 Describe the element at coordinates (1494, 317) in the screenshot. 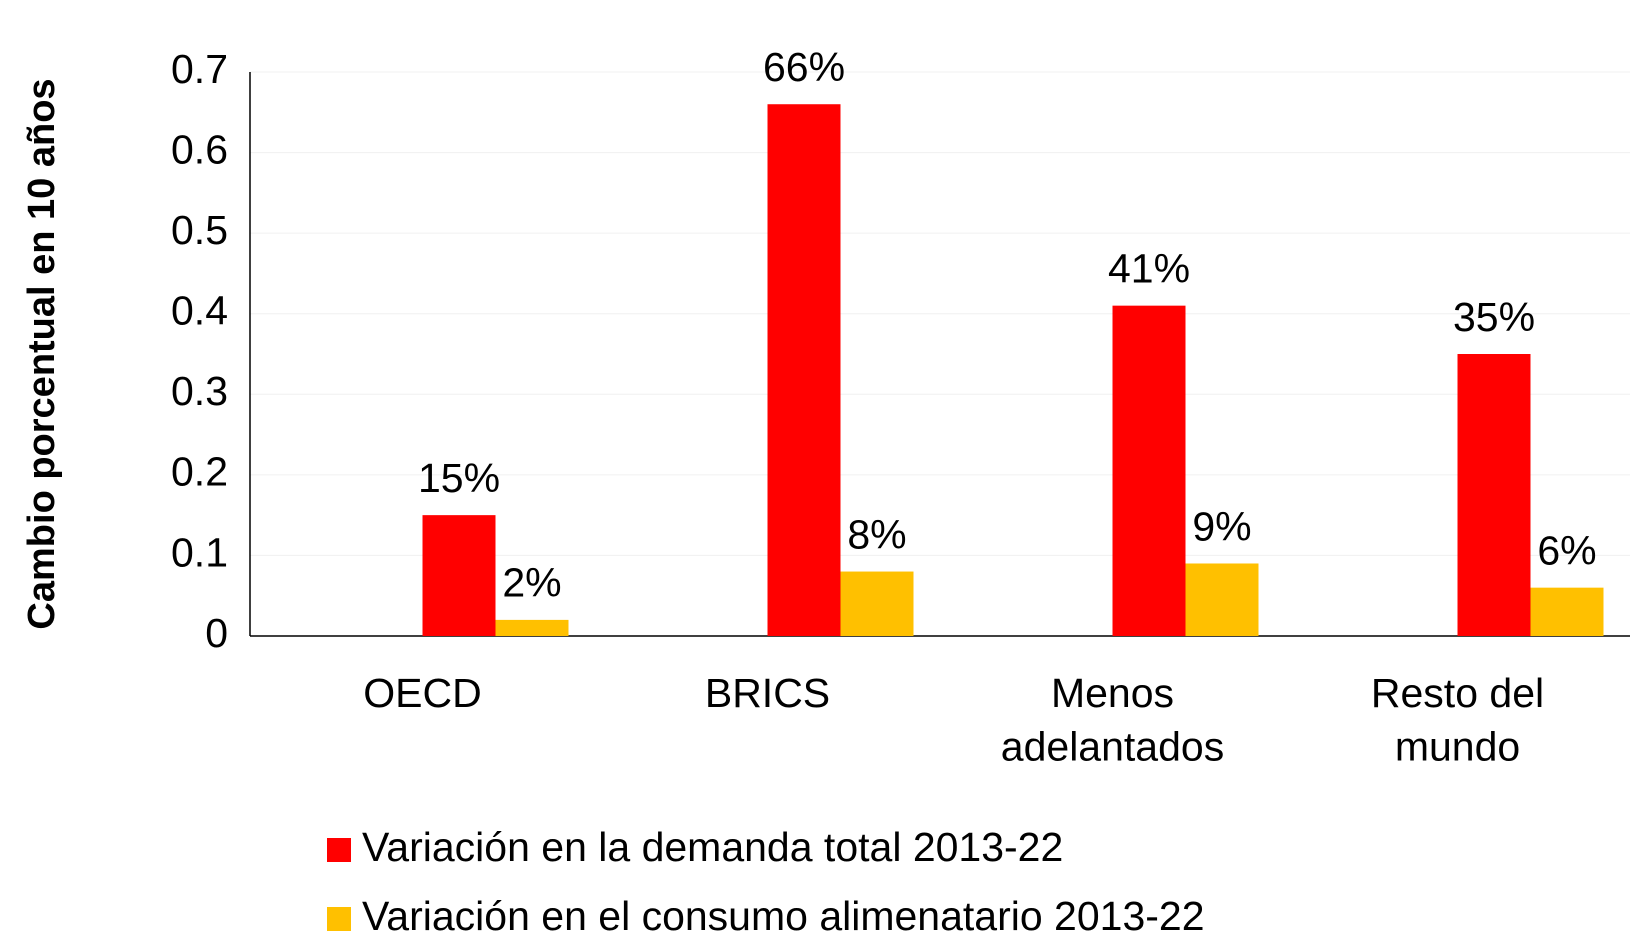

I see `value-label: 35%` at that location.